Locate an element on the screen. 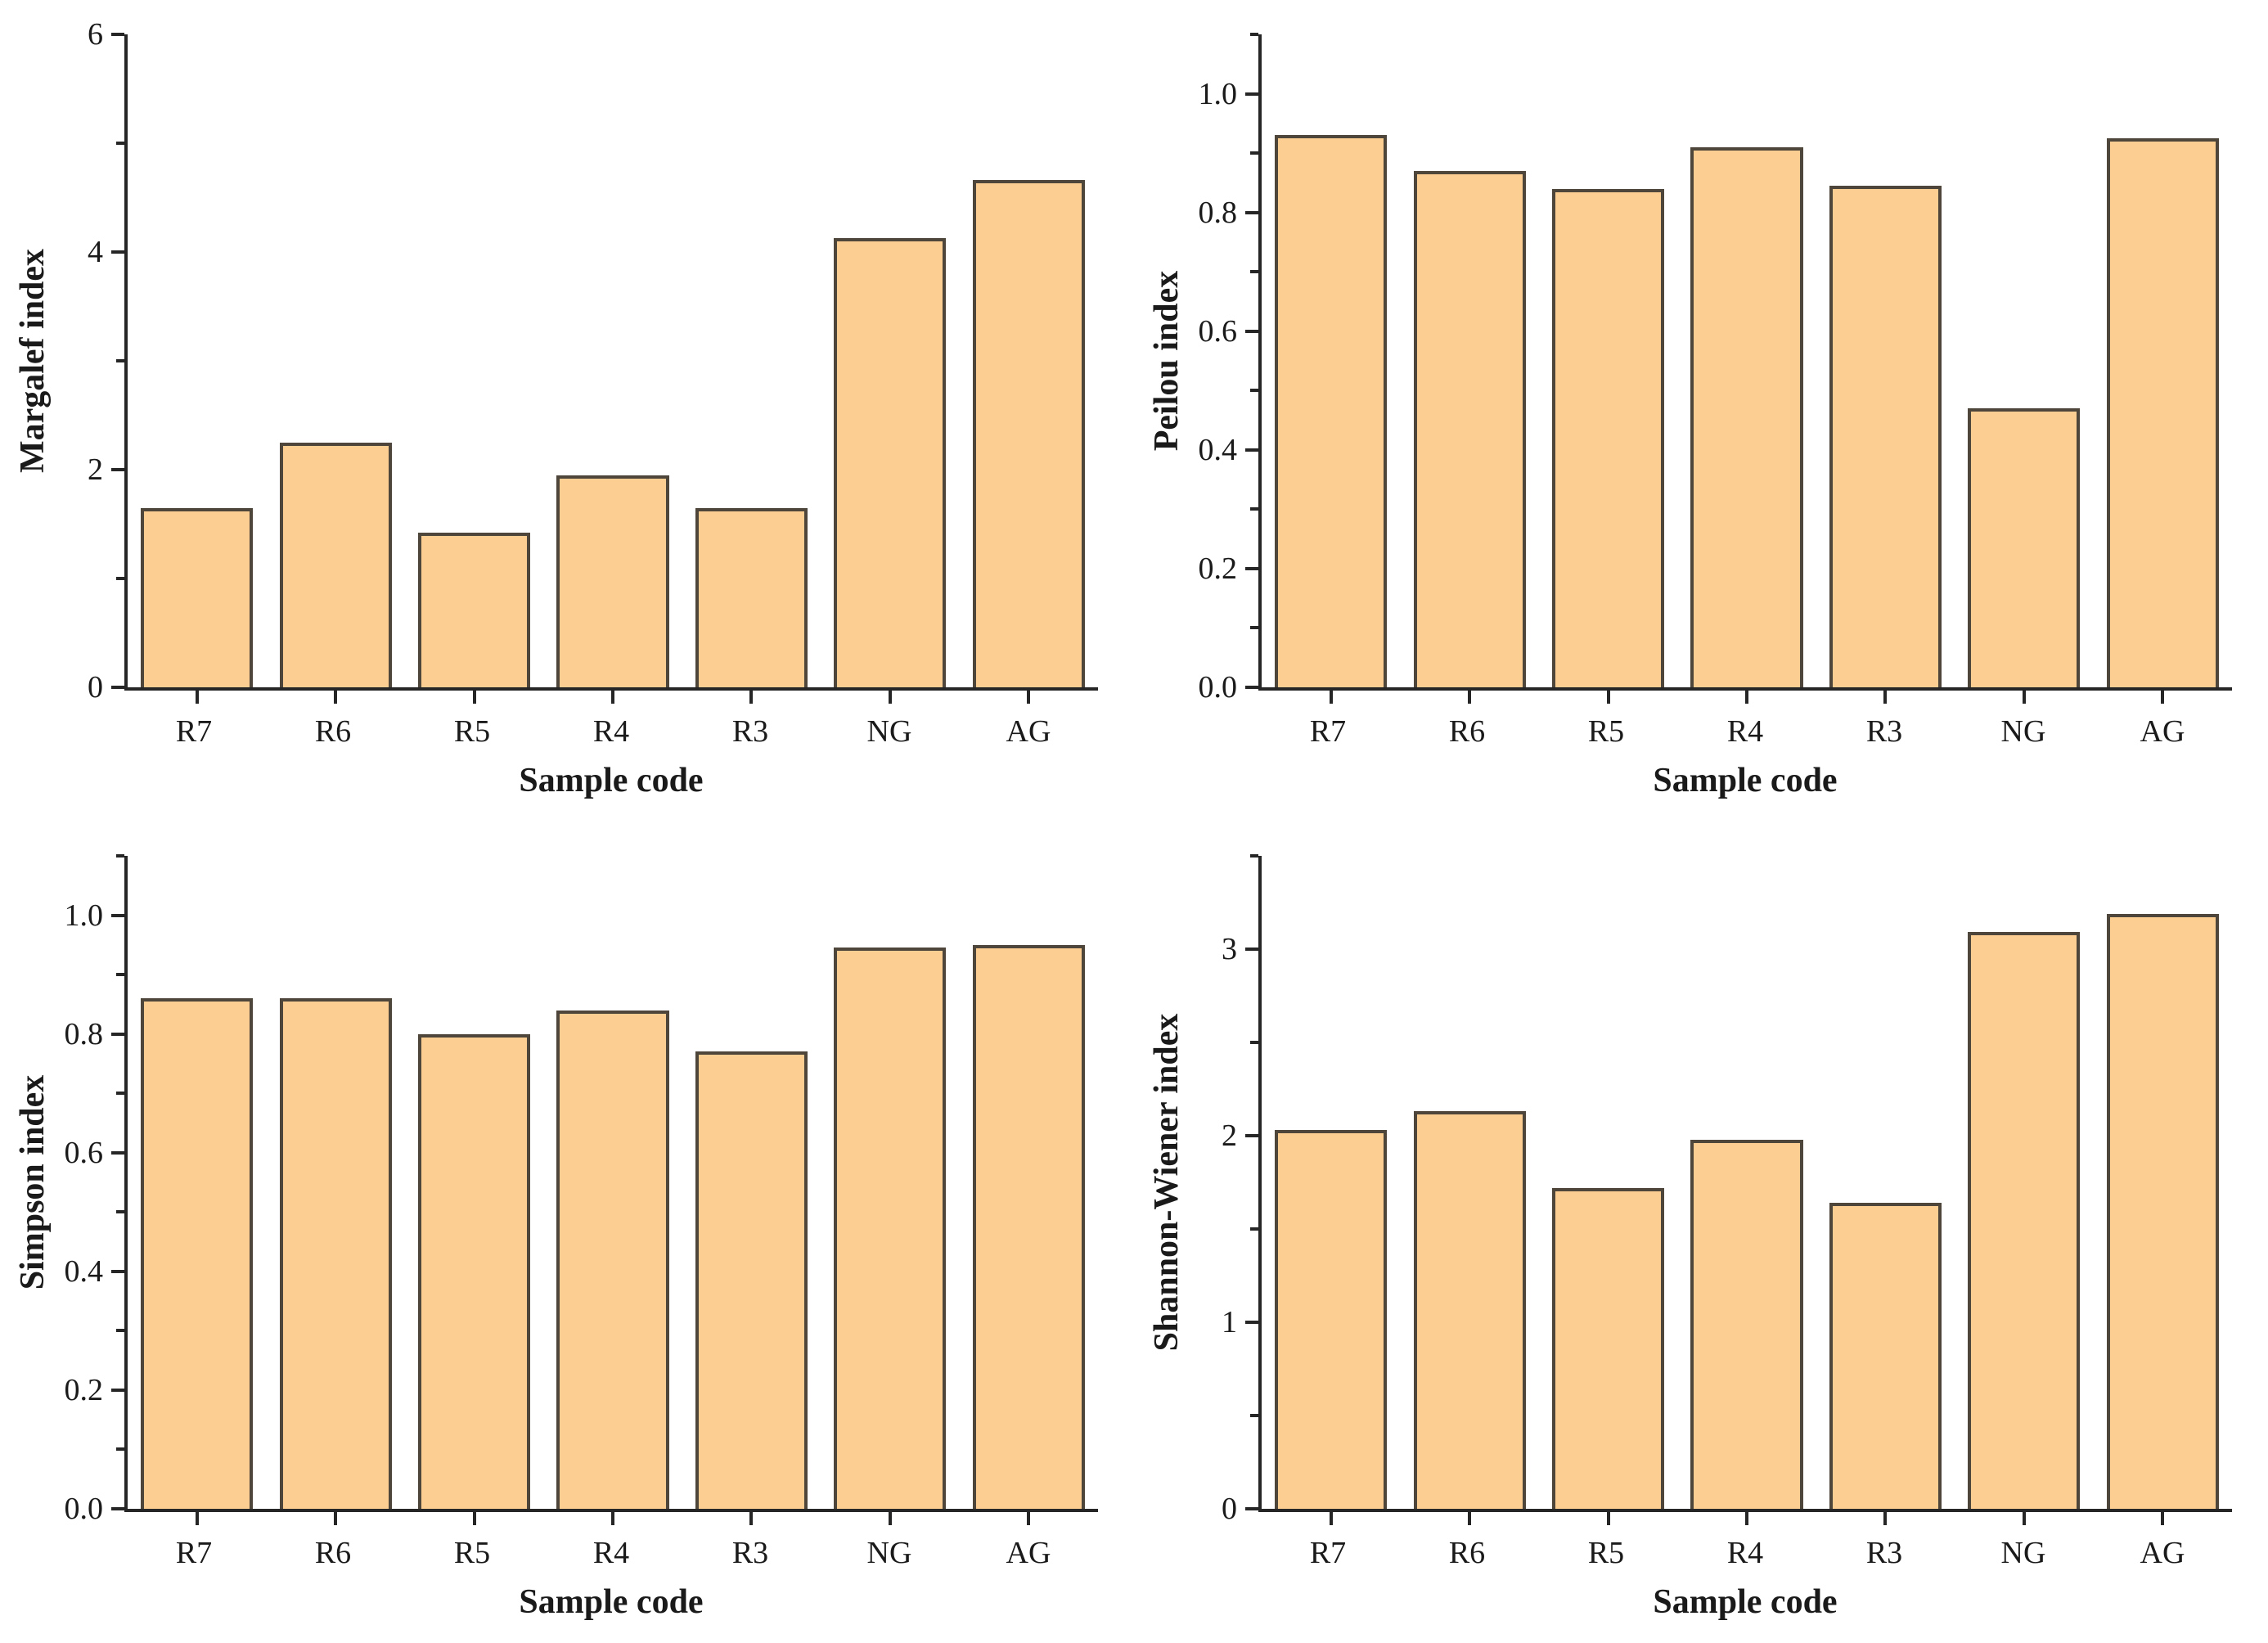 The width and height of the screenshot is (2268, 1643). x-tick-label-r4: R4 is located at coordinates (1745, 731).